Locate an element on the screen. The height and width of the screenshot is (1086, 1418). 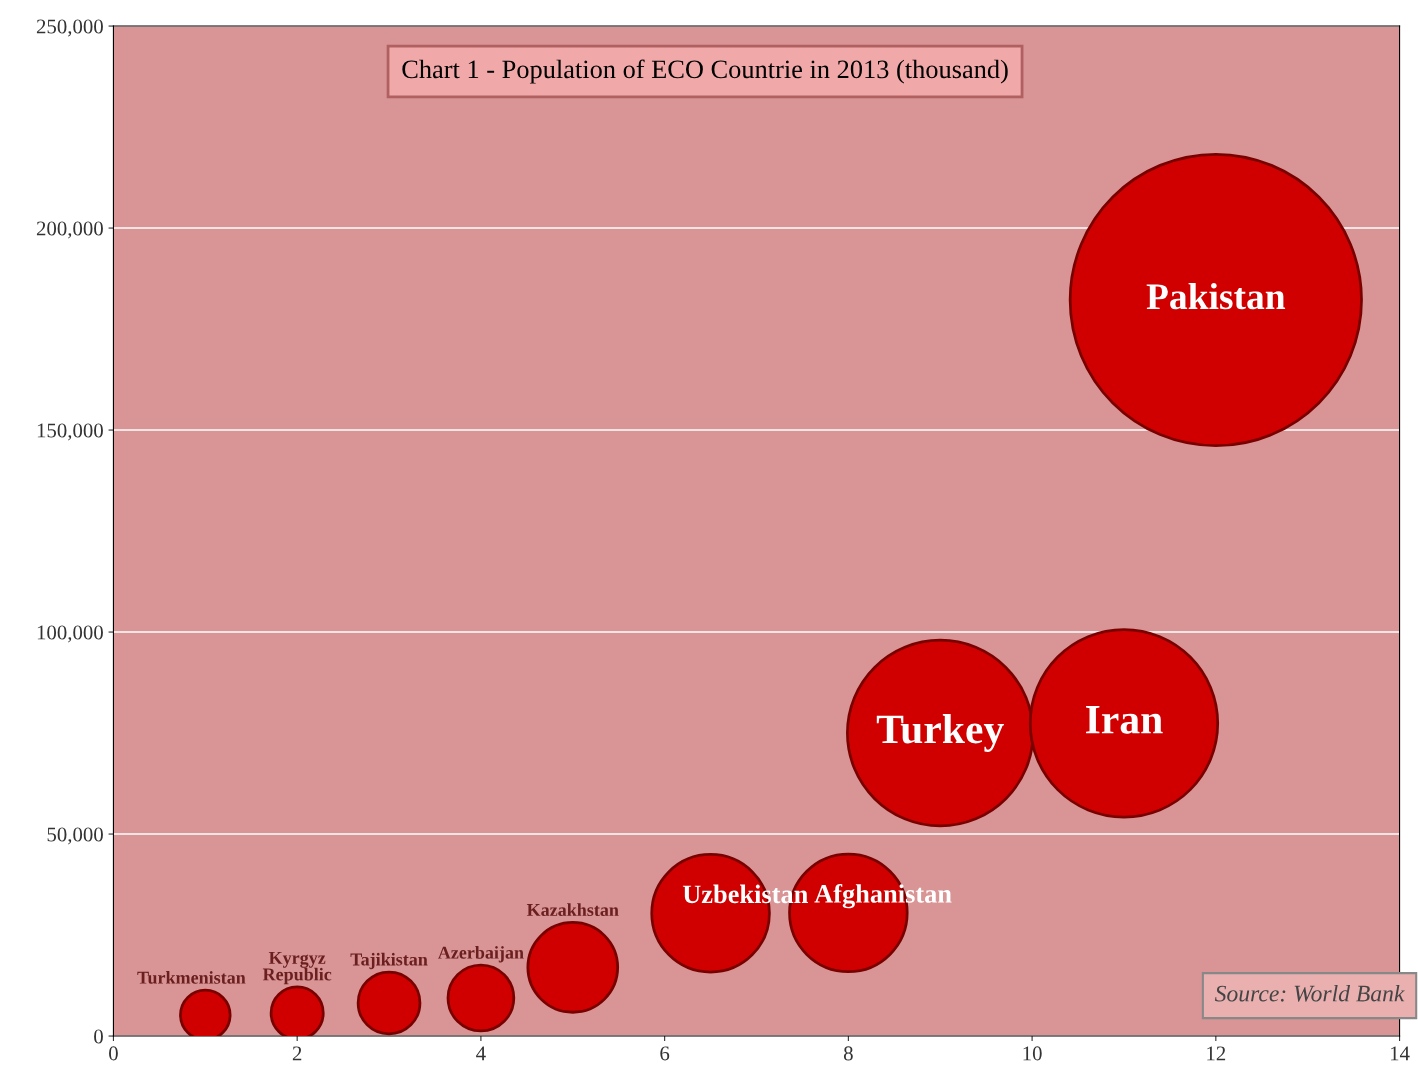
x-tick-label: 8 is located at coordinates (848, 1053).